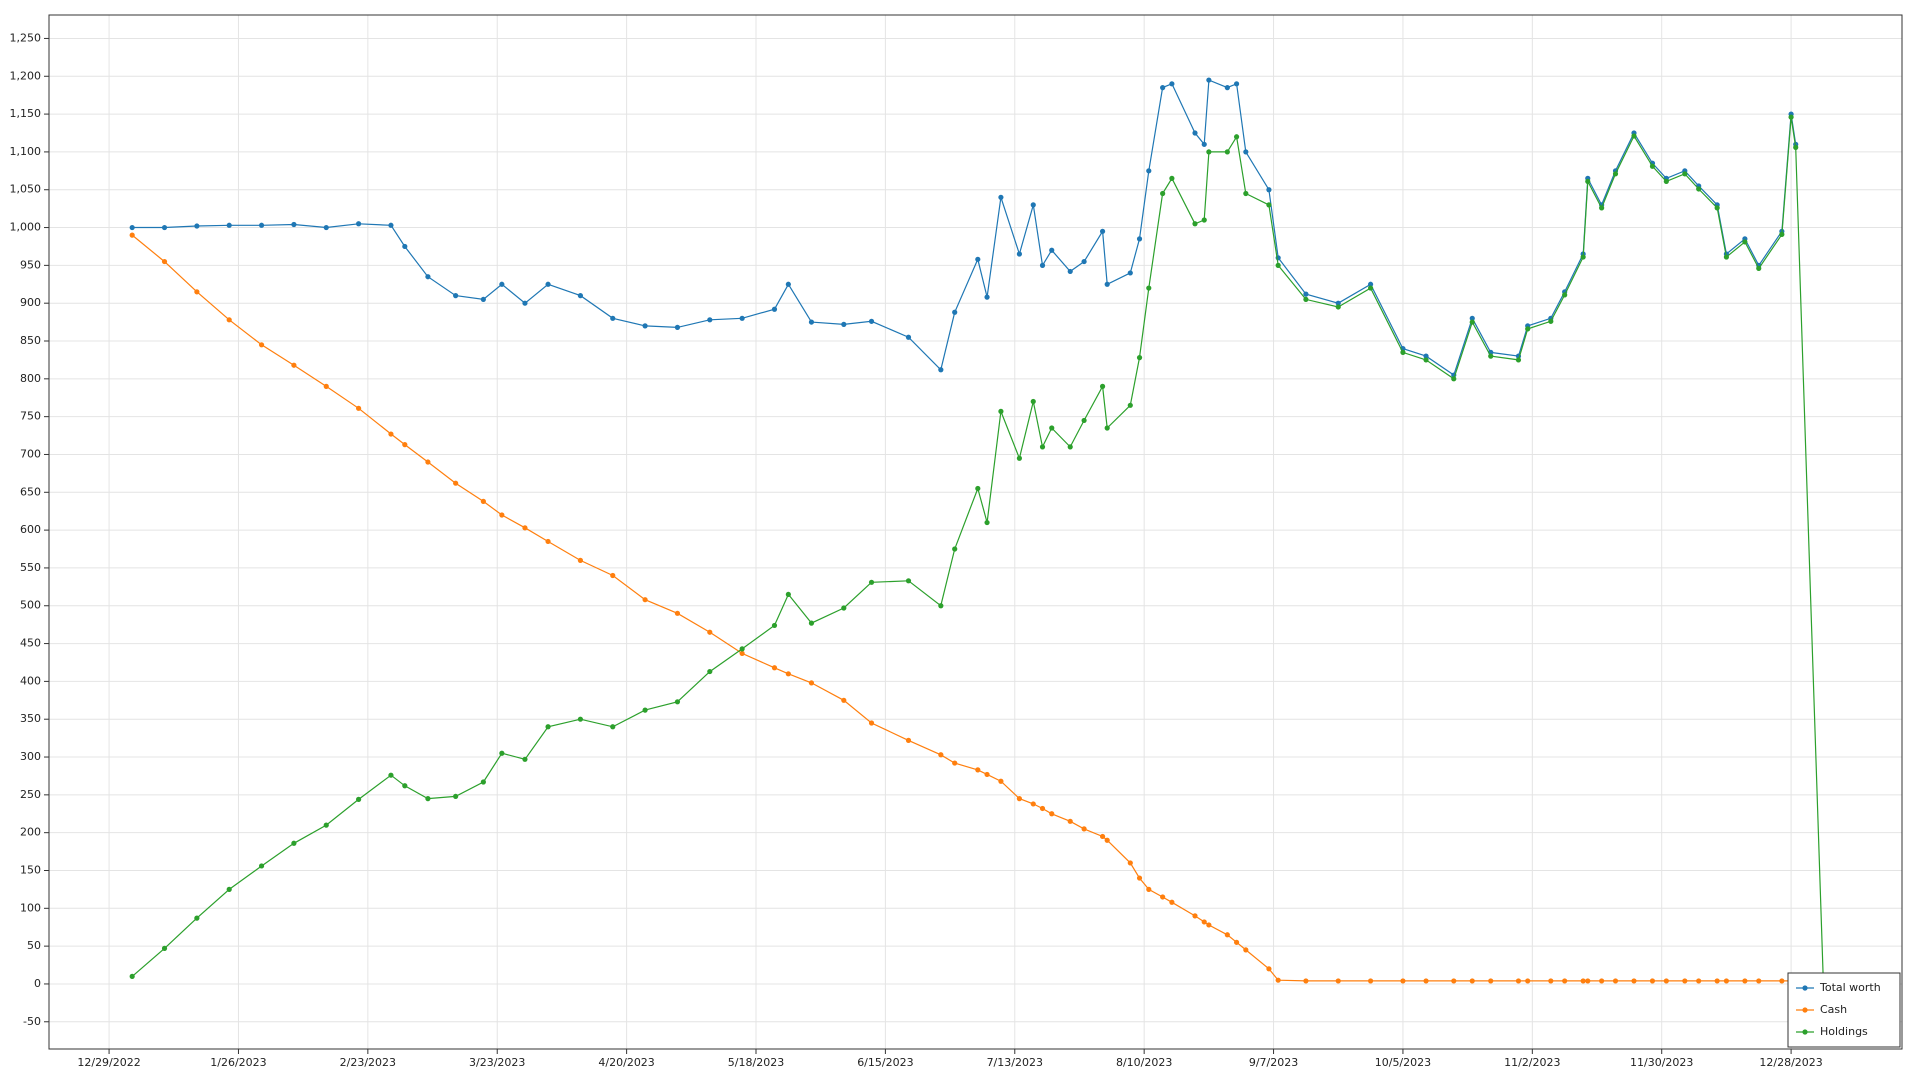 This screenshot has height=1084, width=1920. Describe the element at coordinates (497, 1062) in the screenshot. I see `x-tick-label: 3/23/2023` at that location.